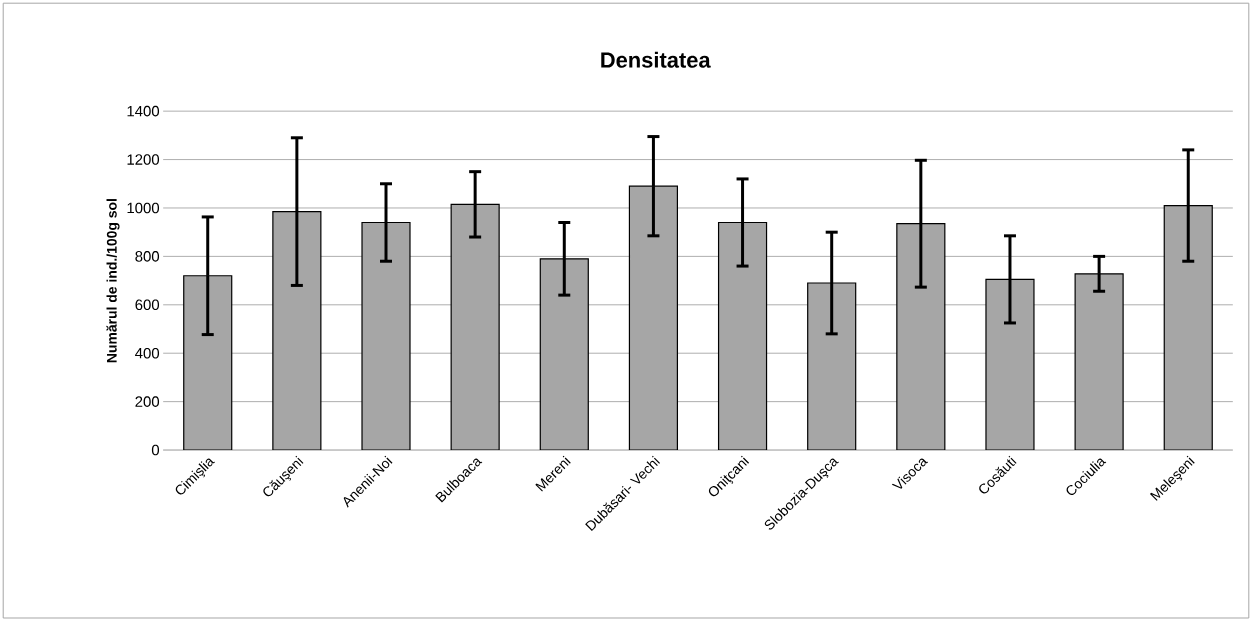 This screenshot has height=621, width=1252. What do you see at coordinates (143, 159) in the screenshot?
I see `y-tick-label: 1200` at bounding box center [143, 159].